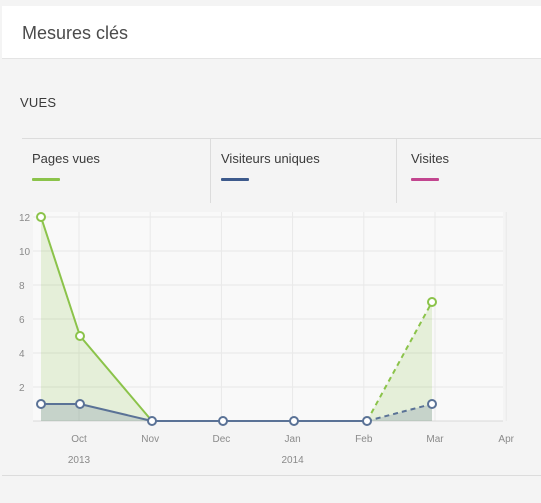  I want to click on year-label: 2014, so click(292, 460).